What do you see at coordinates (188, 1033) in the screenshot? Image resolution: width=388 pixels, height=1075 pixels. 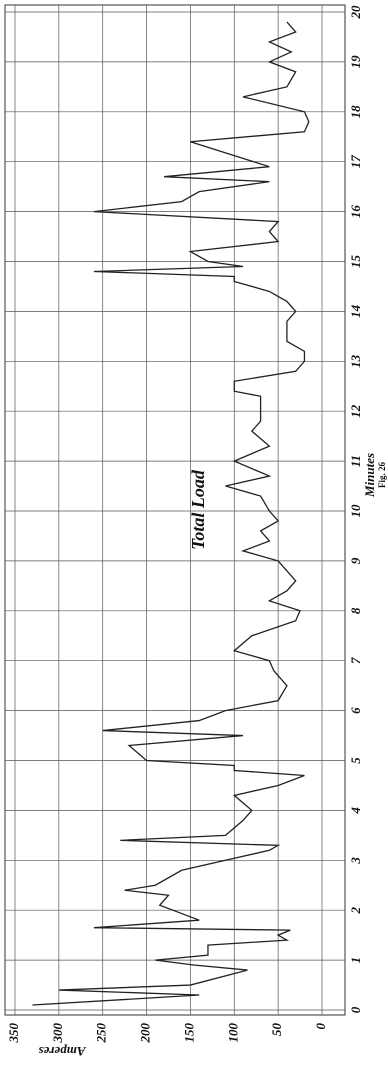 I see `y-tick-label: 150` at bounding box center [188, 1033].